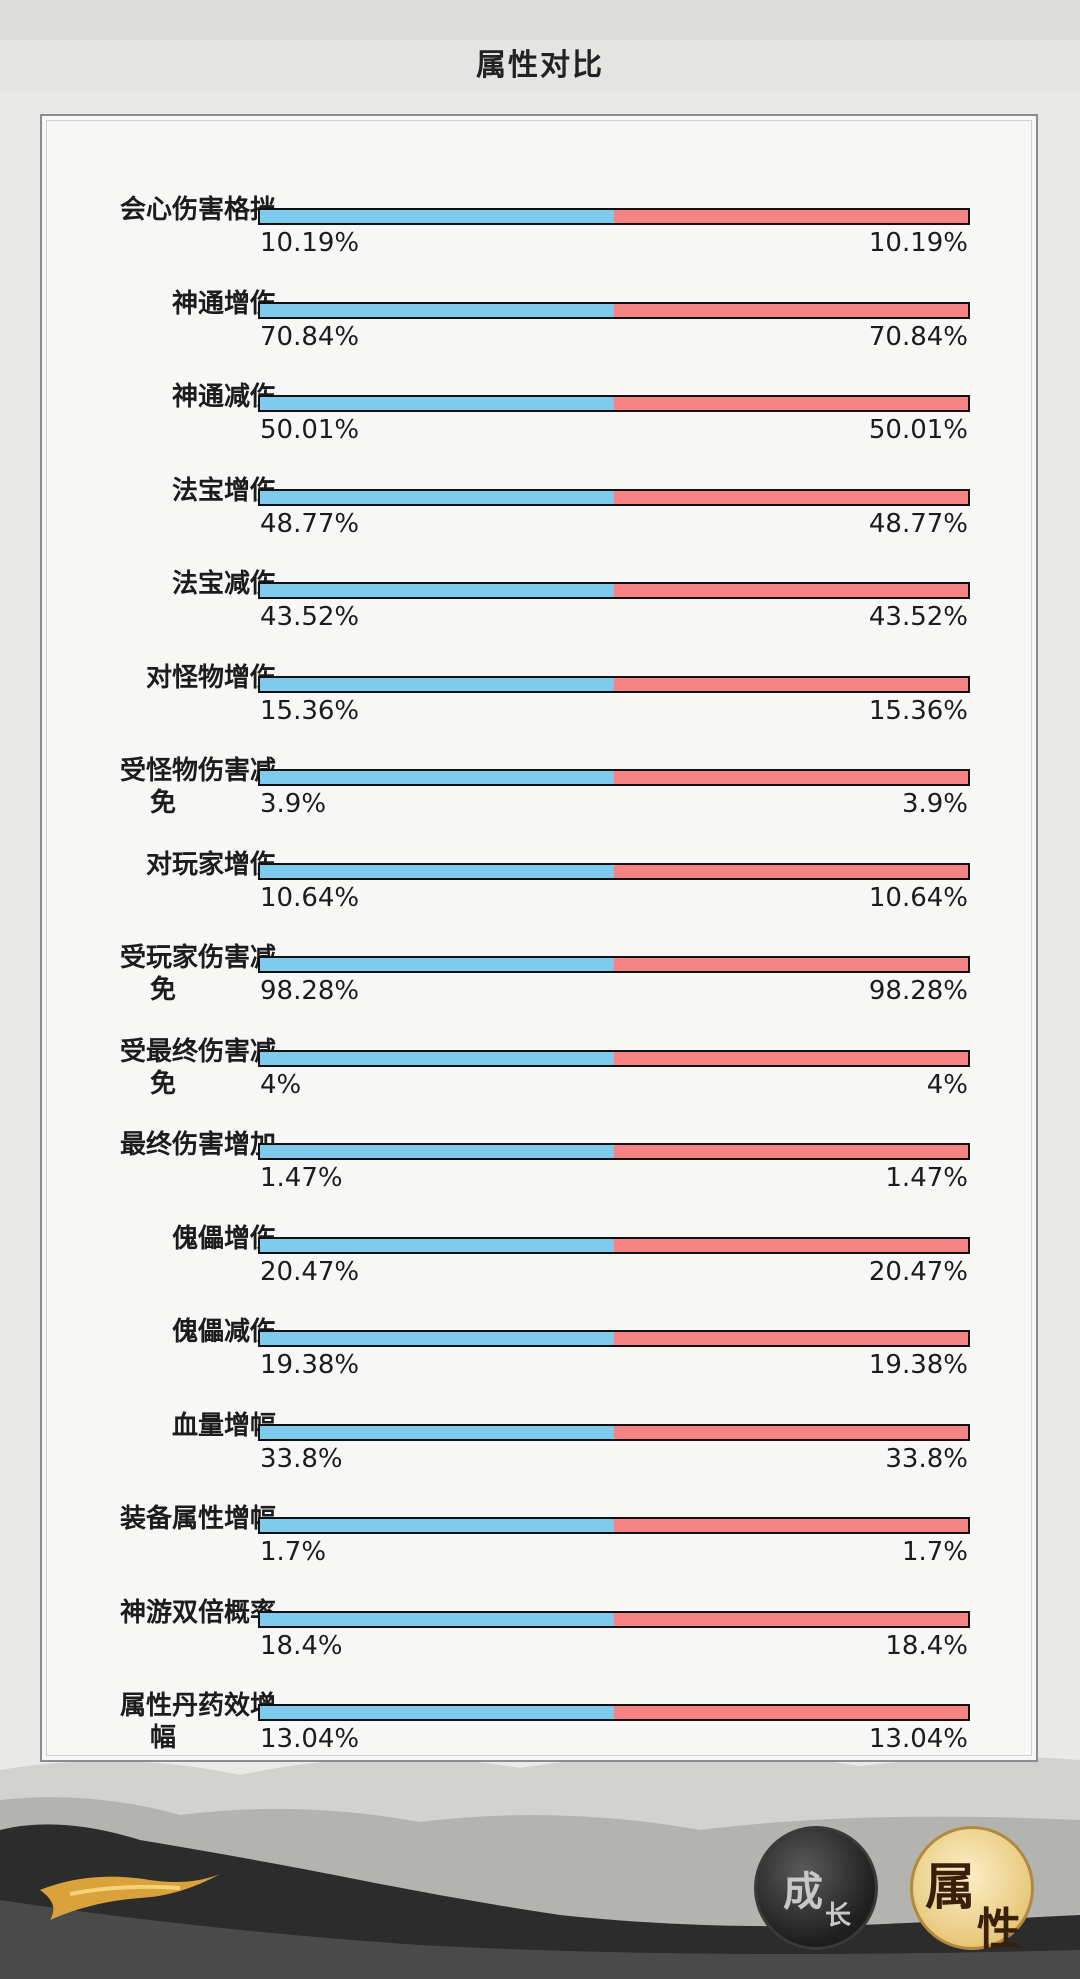 This screenshot has width=1080, height=1979. I want to click on growth-tab-char2: 长, so click(838, 1916).